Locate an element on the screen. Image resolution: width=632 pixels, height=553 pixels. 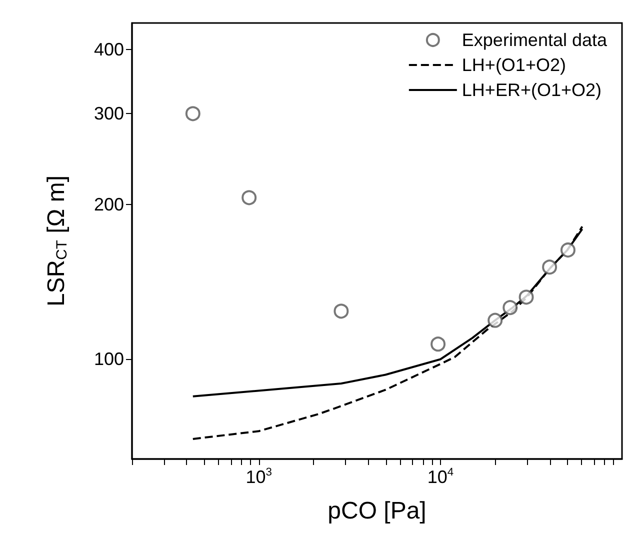
y-tick-label: 200 is located at coordinates (109, 204).